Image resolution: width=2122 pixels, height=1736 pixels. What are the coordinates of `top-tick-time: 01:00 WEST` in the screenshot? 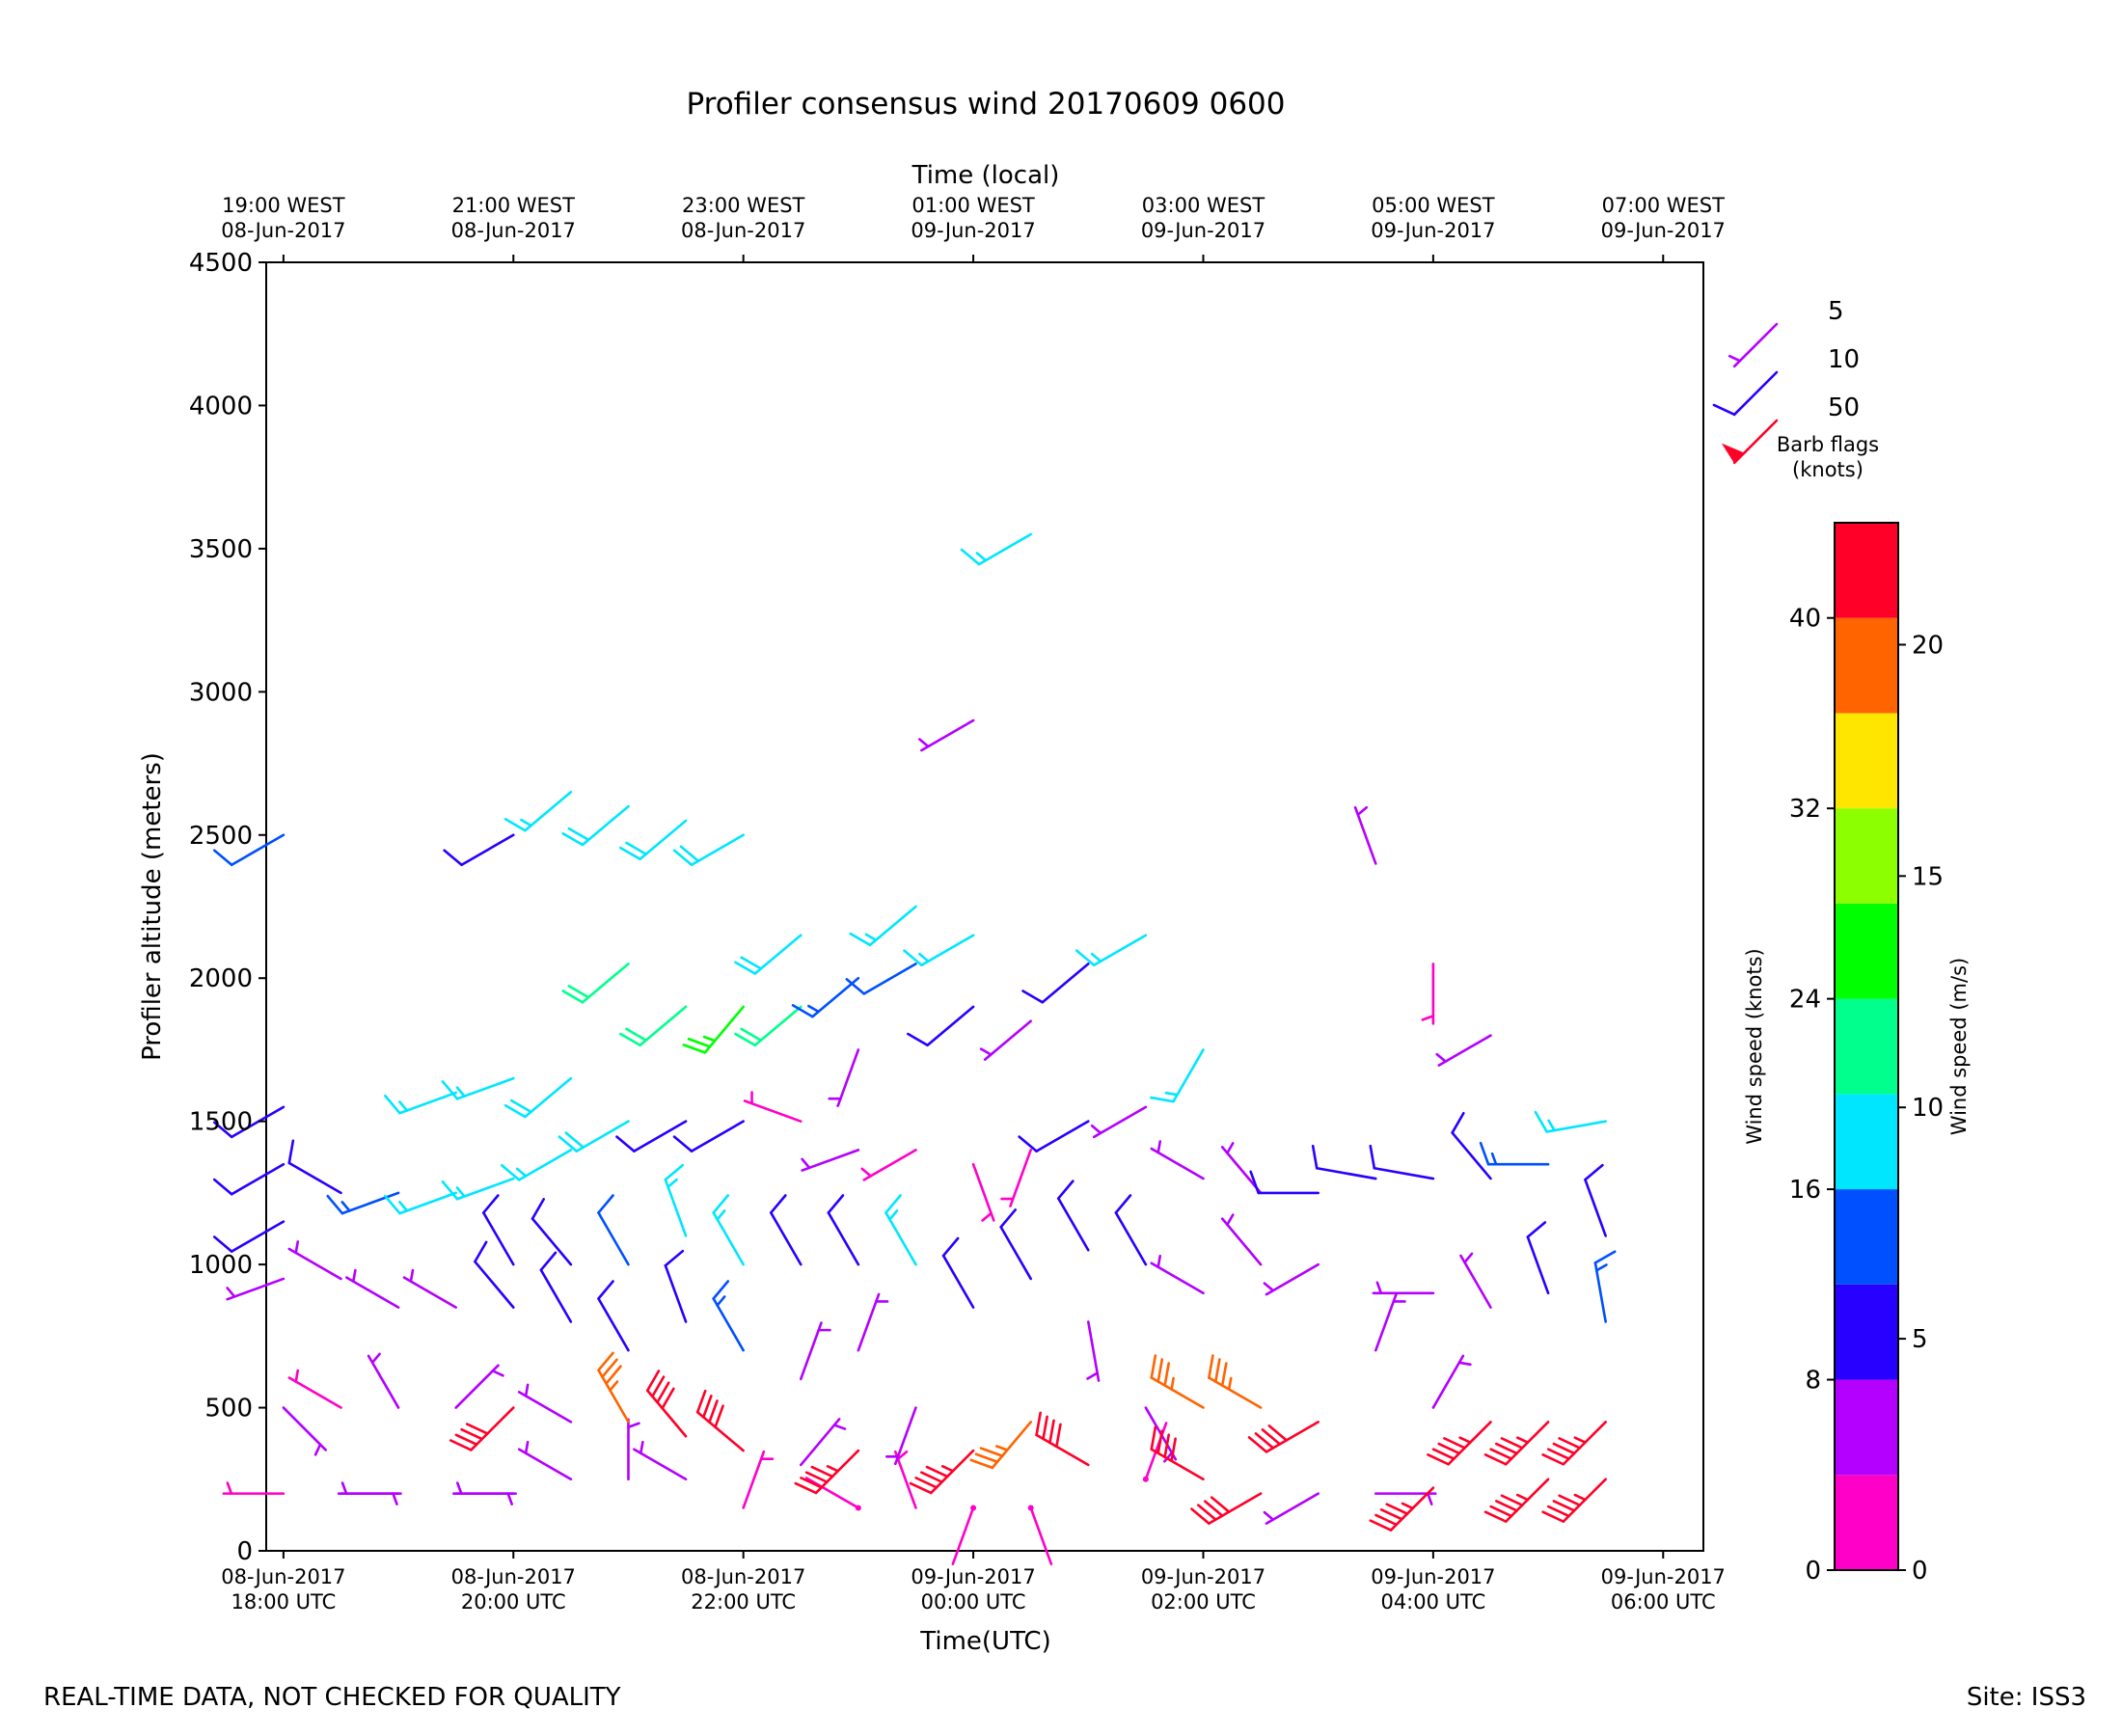 It's located at (973, 205).